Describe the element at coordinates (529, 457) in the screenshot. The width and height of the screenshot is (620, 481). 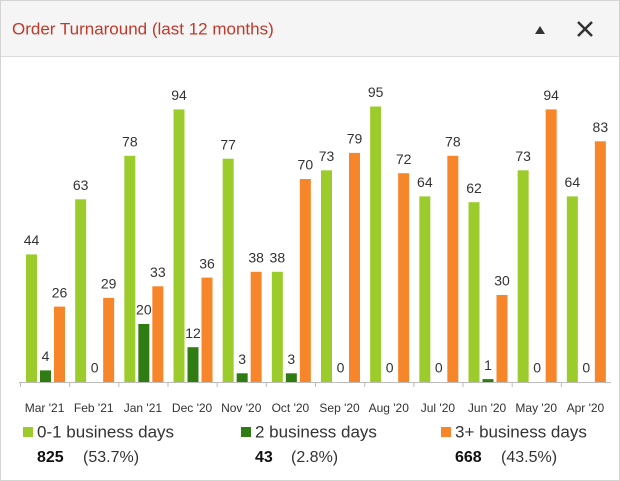
I see `legend-share: (43.5%)` at that location.